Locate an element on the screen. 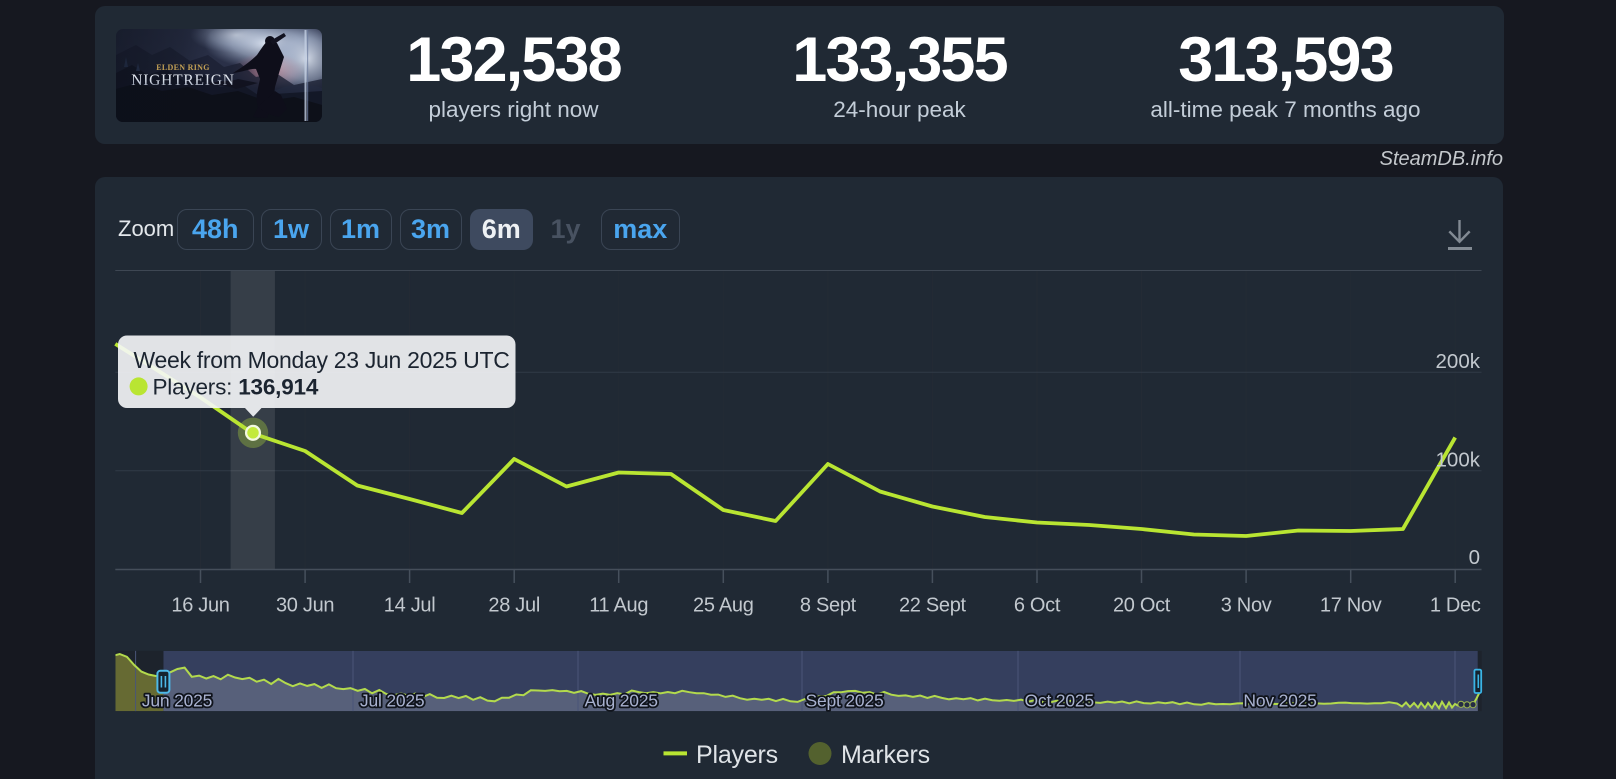  svg-text: 1 Dec is located at coordinates (1455, 606).